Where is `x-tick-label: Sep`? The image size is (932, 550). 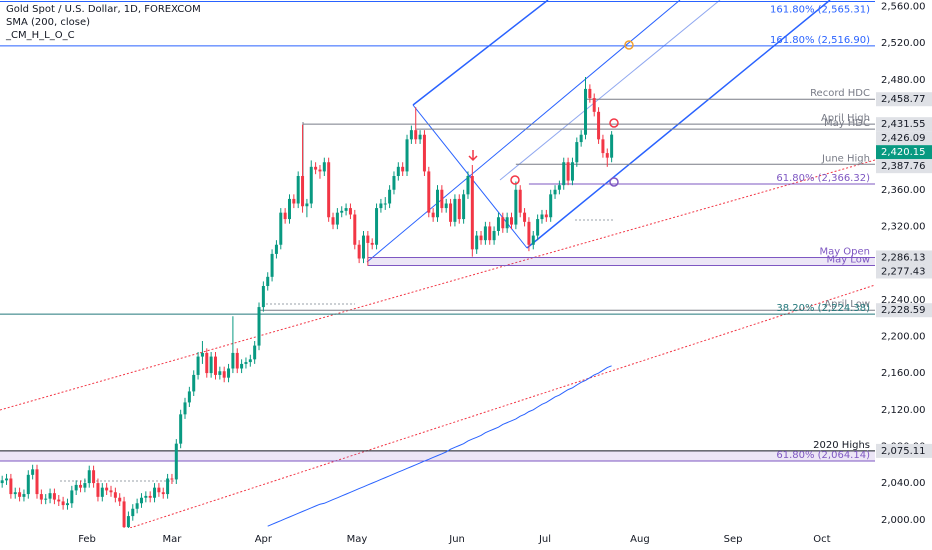 x-tick-label: Sep is located at coordinates (733, 539).